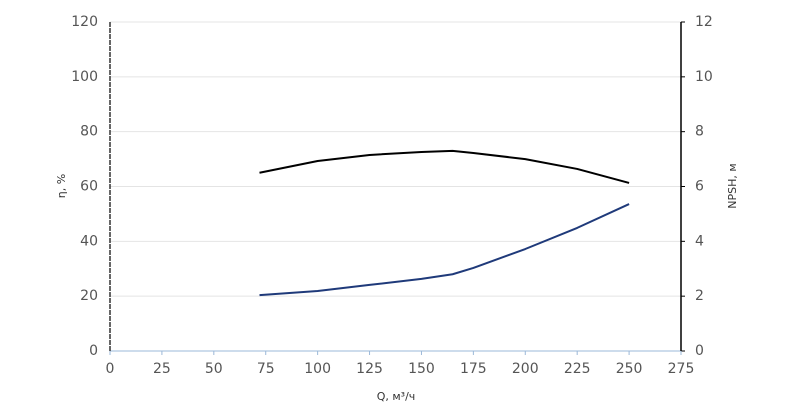  Describe the element at coordinates (214, 369) in the screenshot. I see `x-tick-label: 50` at that location.